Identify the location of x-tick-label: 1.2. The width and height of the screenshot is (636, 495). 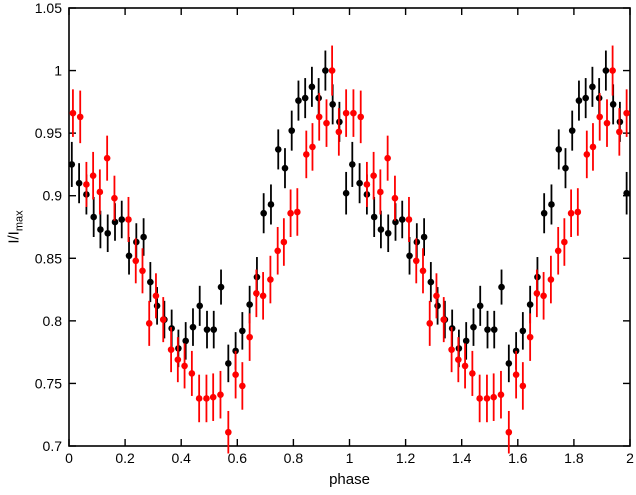
(406, 458).